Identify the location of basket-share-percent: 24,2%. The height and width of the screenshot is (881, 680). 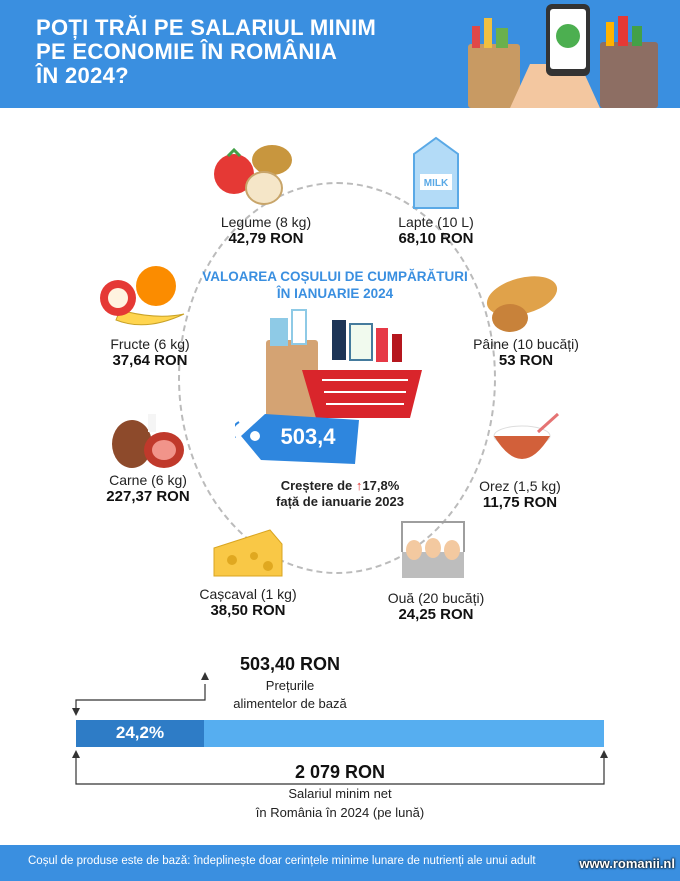
(140, 732).